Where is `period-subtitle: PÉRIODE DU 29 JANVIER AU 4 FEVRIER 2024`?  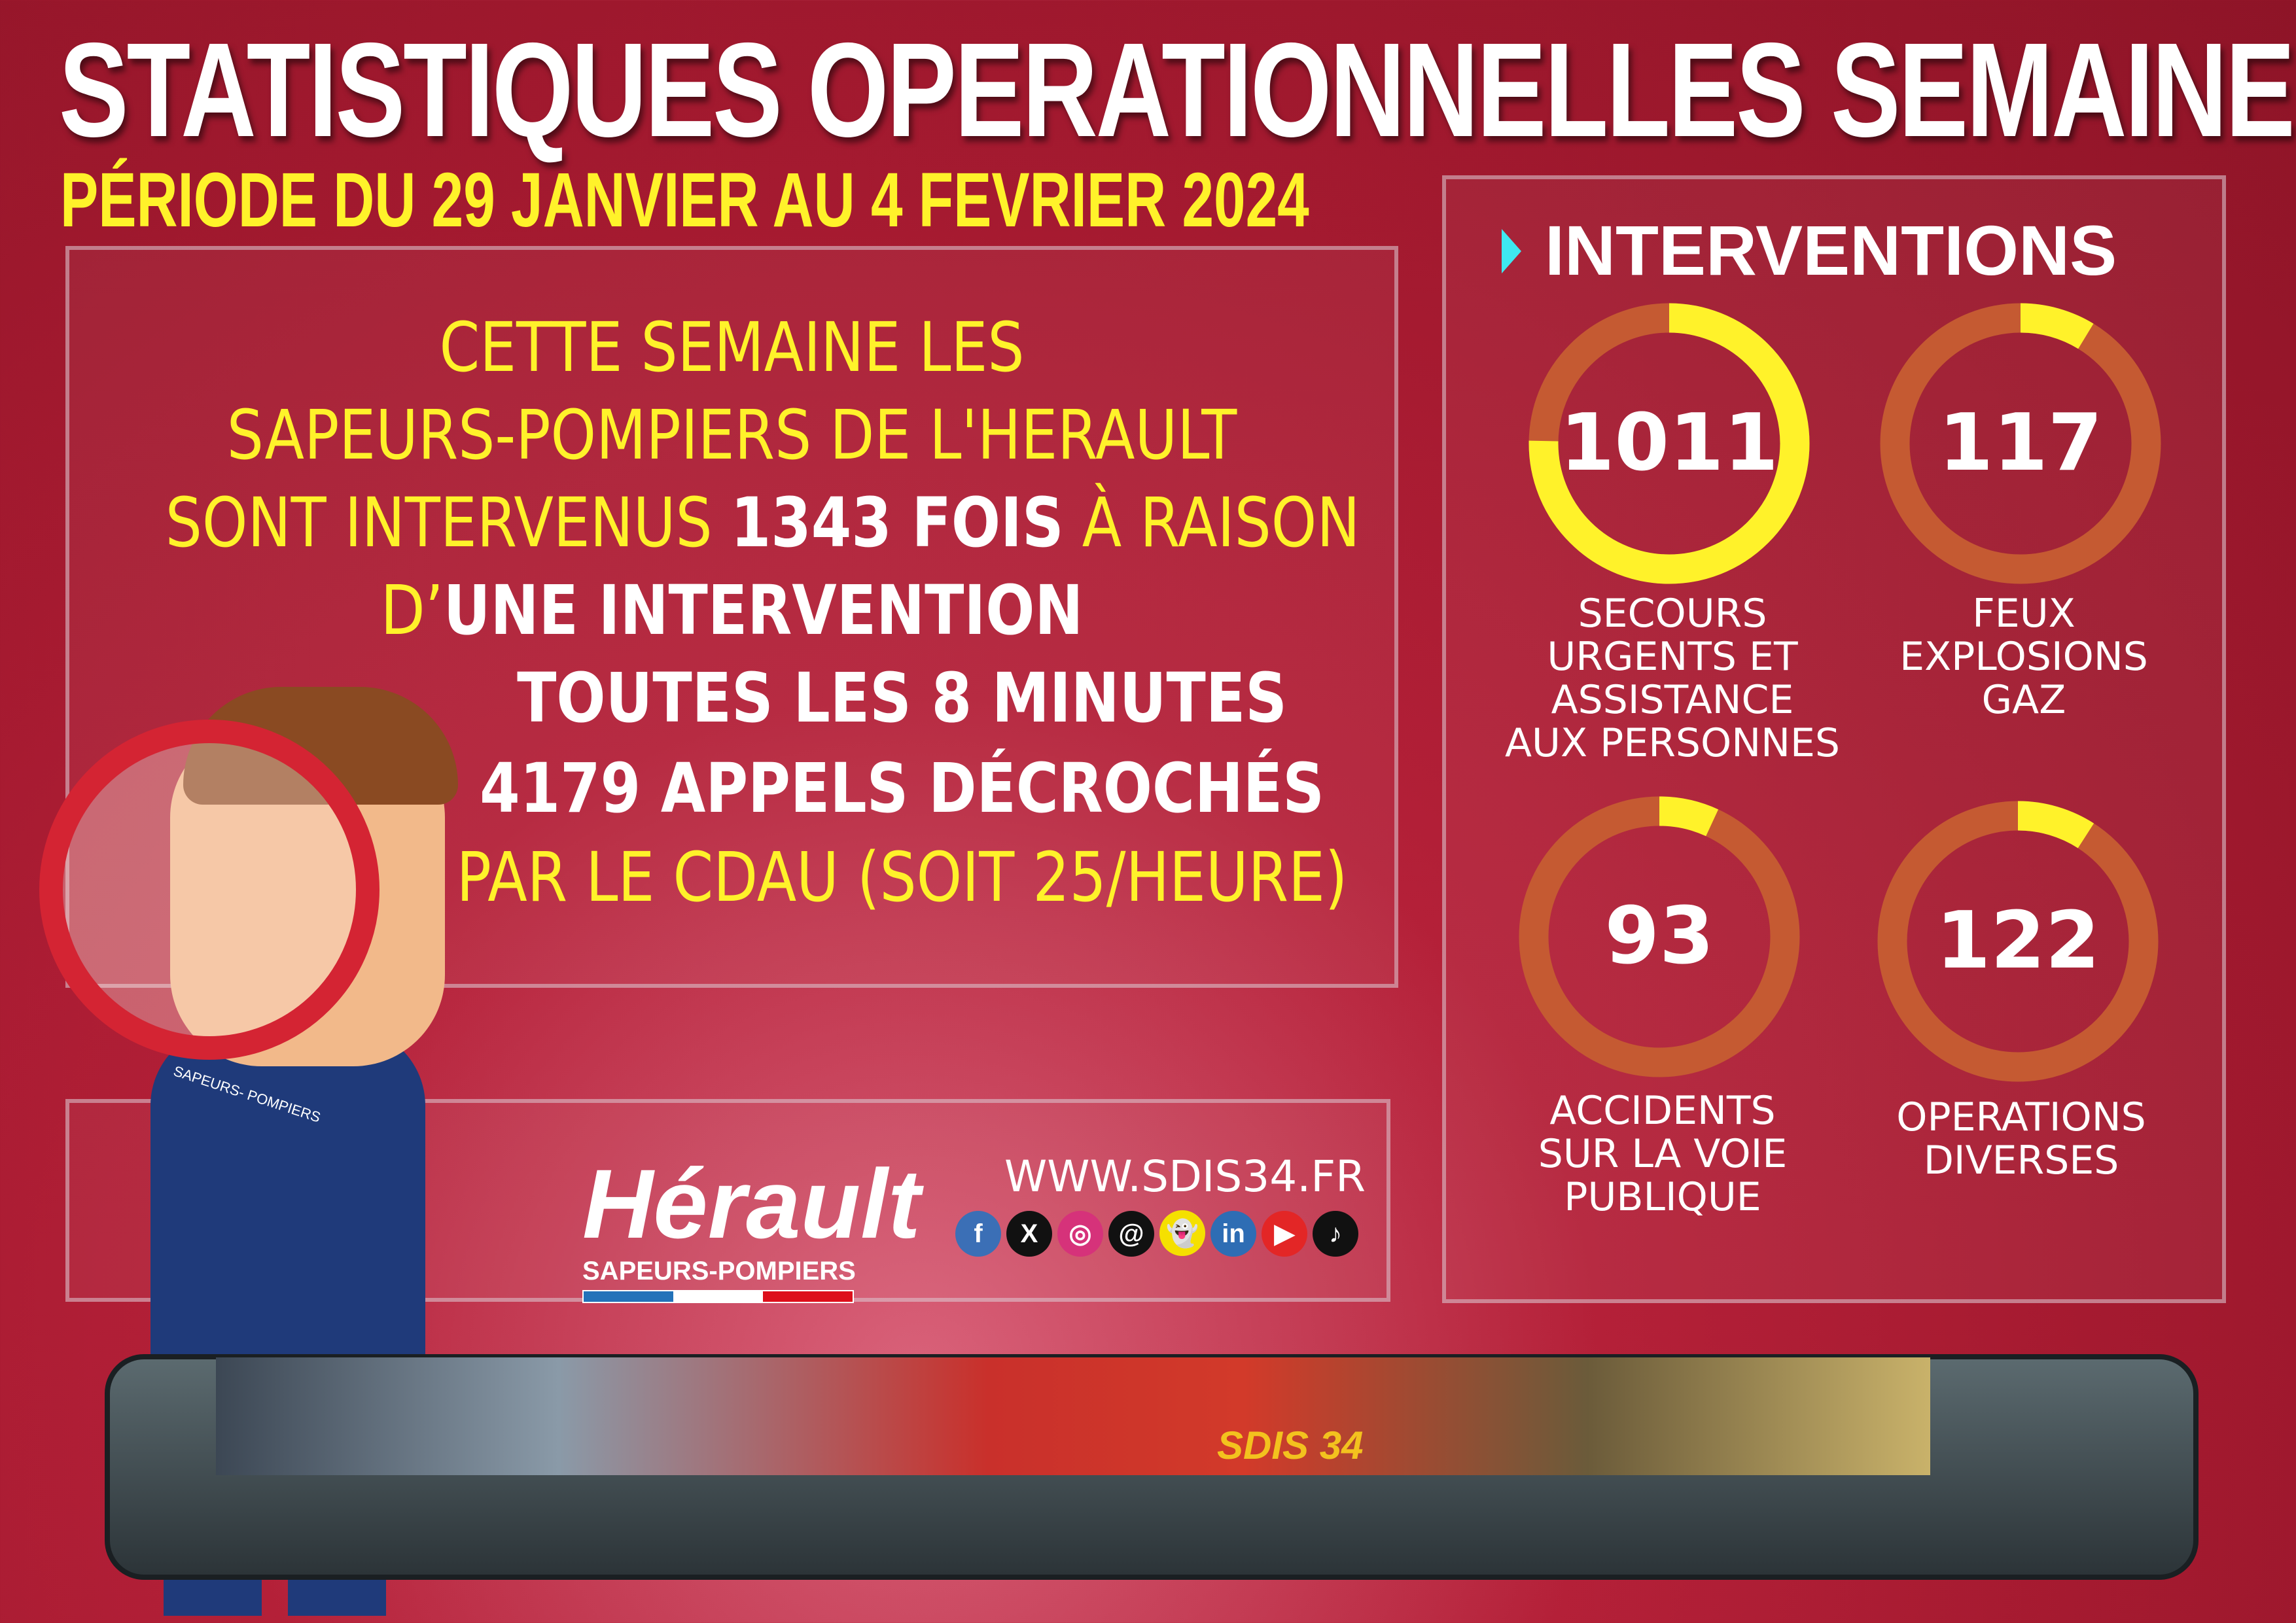 period-subtitle: PÉRIODE DU 29 JANVIER AU 4 FEVRIER 2024 is located at coordinates (685, 200).